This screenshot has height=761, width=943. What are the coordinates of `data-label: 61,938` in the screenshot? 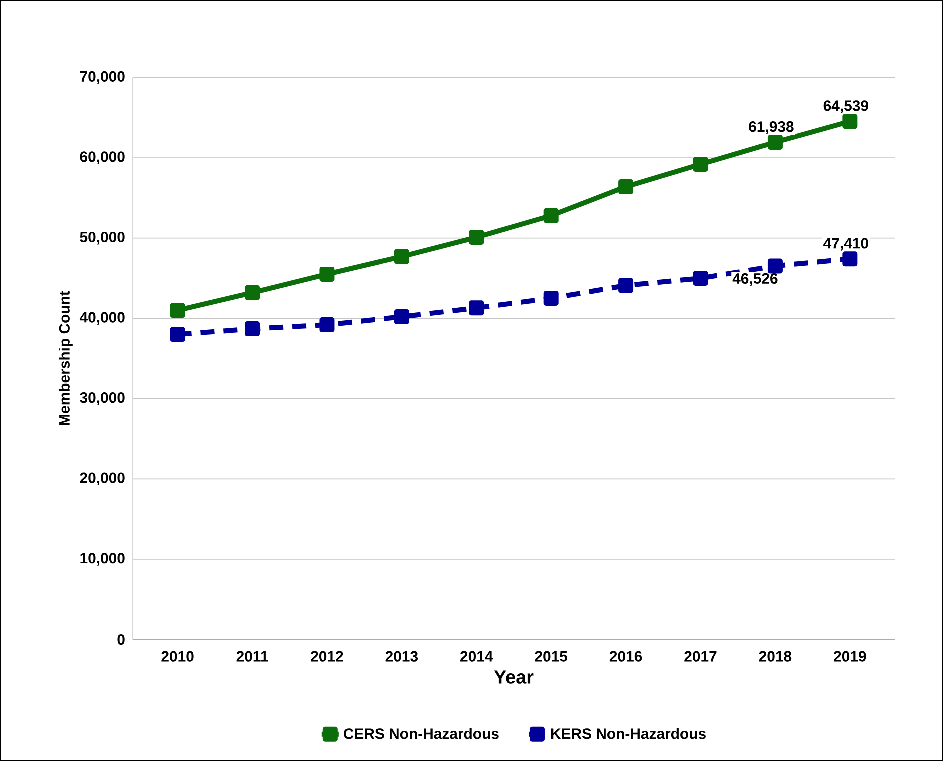 It's located at (771, 128).